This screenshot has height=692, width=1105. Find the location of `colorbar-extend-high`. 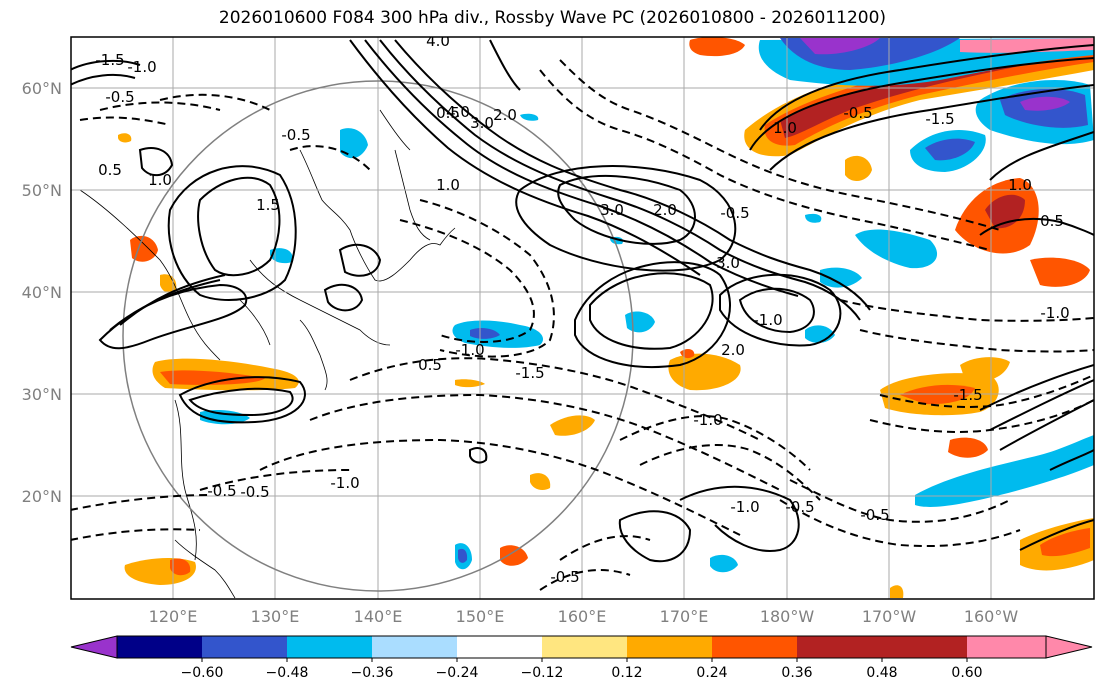

colorbar-extend-high is located at coordinates (1069, 647).